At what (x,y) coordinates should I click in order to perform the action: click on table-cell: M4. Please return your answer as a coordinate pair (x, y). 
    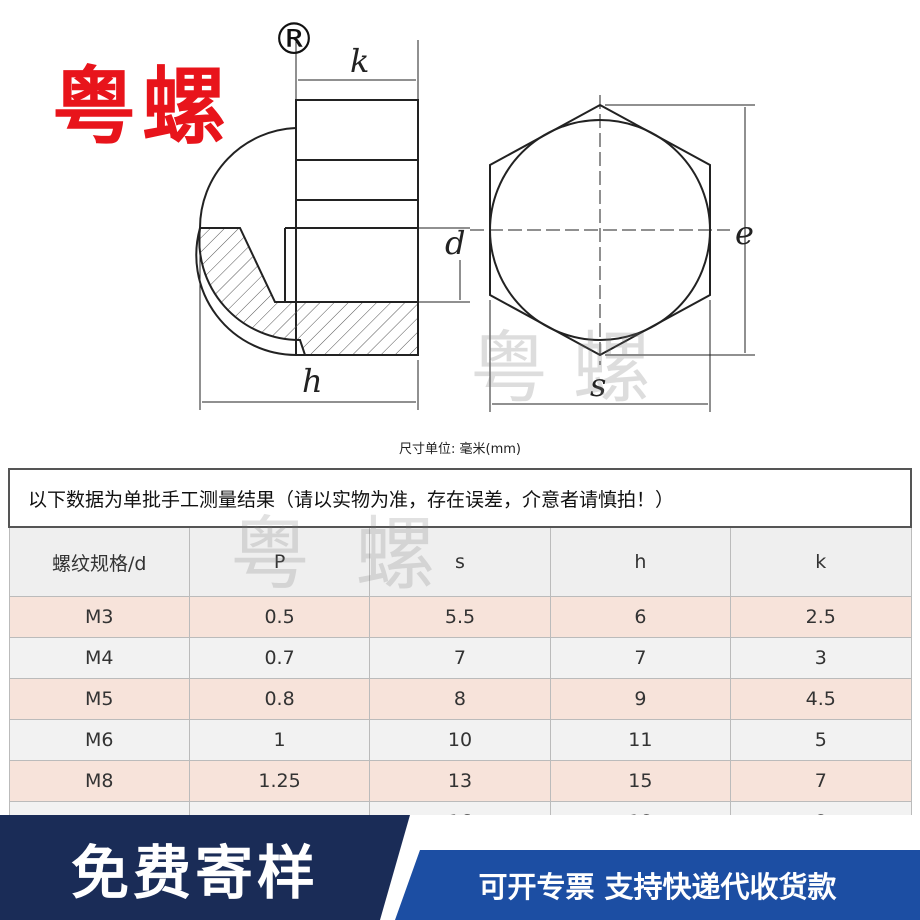
    Looking at the image, I should click on (99, 658).